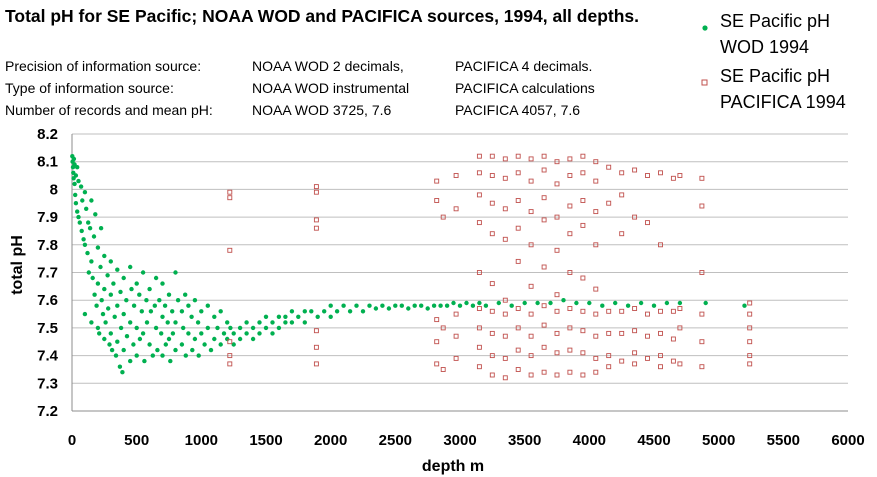 The image size is (877, 477). Describe the element at coordinates (47, 328) in the screenshot. I see `y-tick-label: 7.5` at that location.